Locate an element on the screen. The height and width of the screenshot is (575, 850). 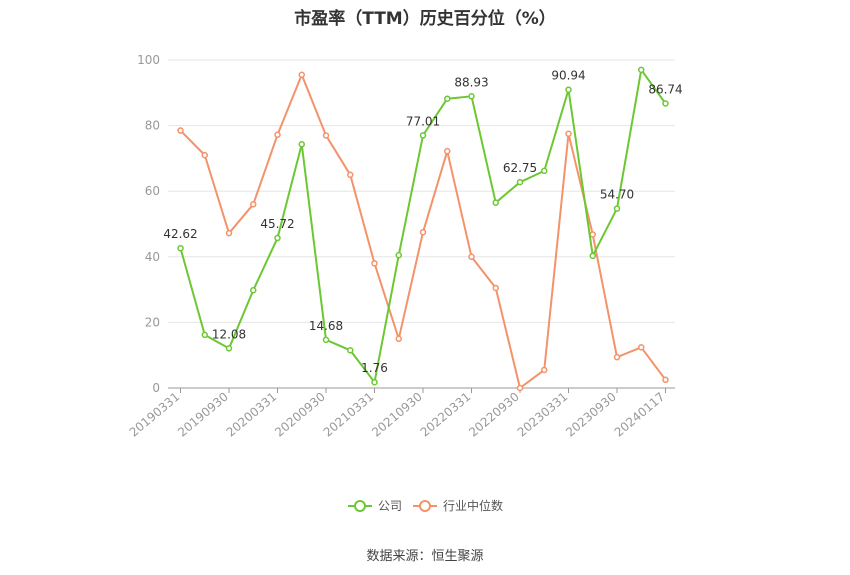
y-tick-label: 80 is located at coordinates (152, 126).